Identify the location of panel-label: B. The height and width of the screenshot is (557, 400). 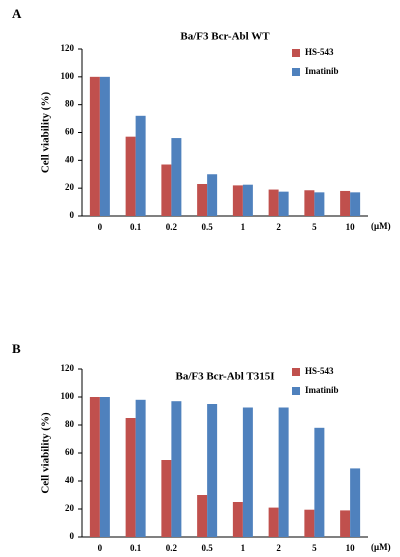
(16, 348).